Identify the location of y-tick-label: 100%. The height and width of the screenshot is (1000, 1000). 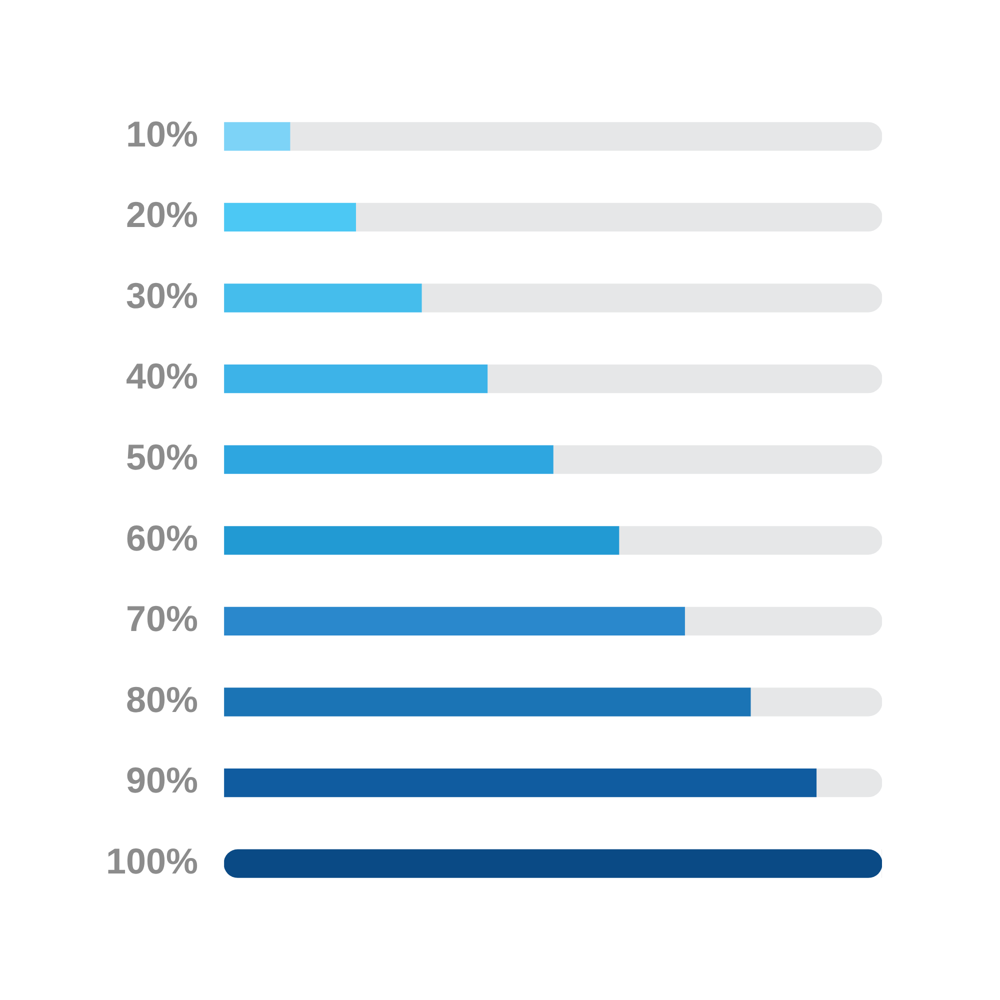
(152, 861).